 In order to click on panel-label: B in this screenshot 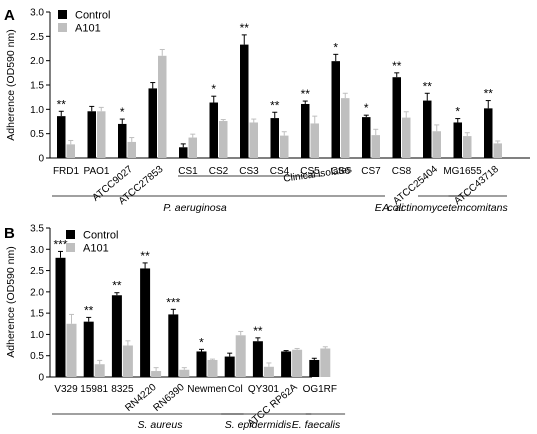, I will do `click(9, 233)`.